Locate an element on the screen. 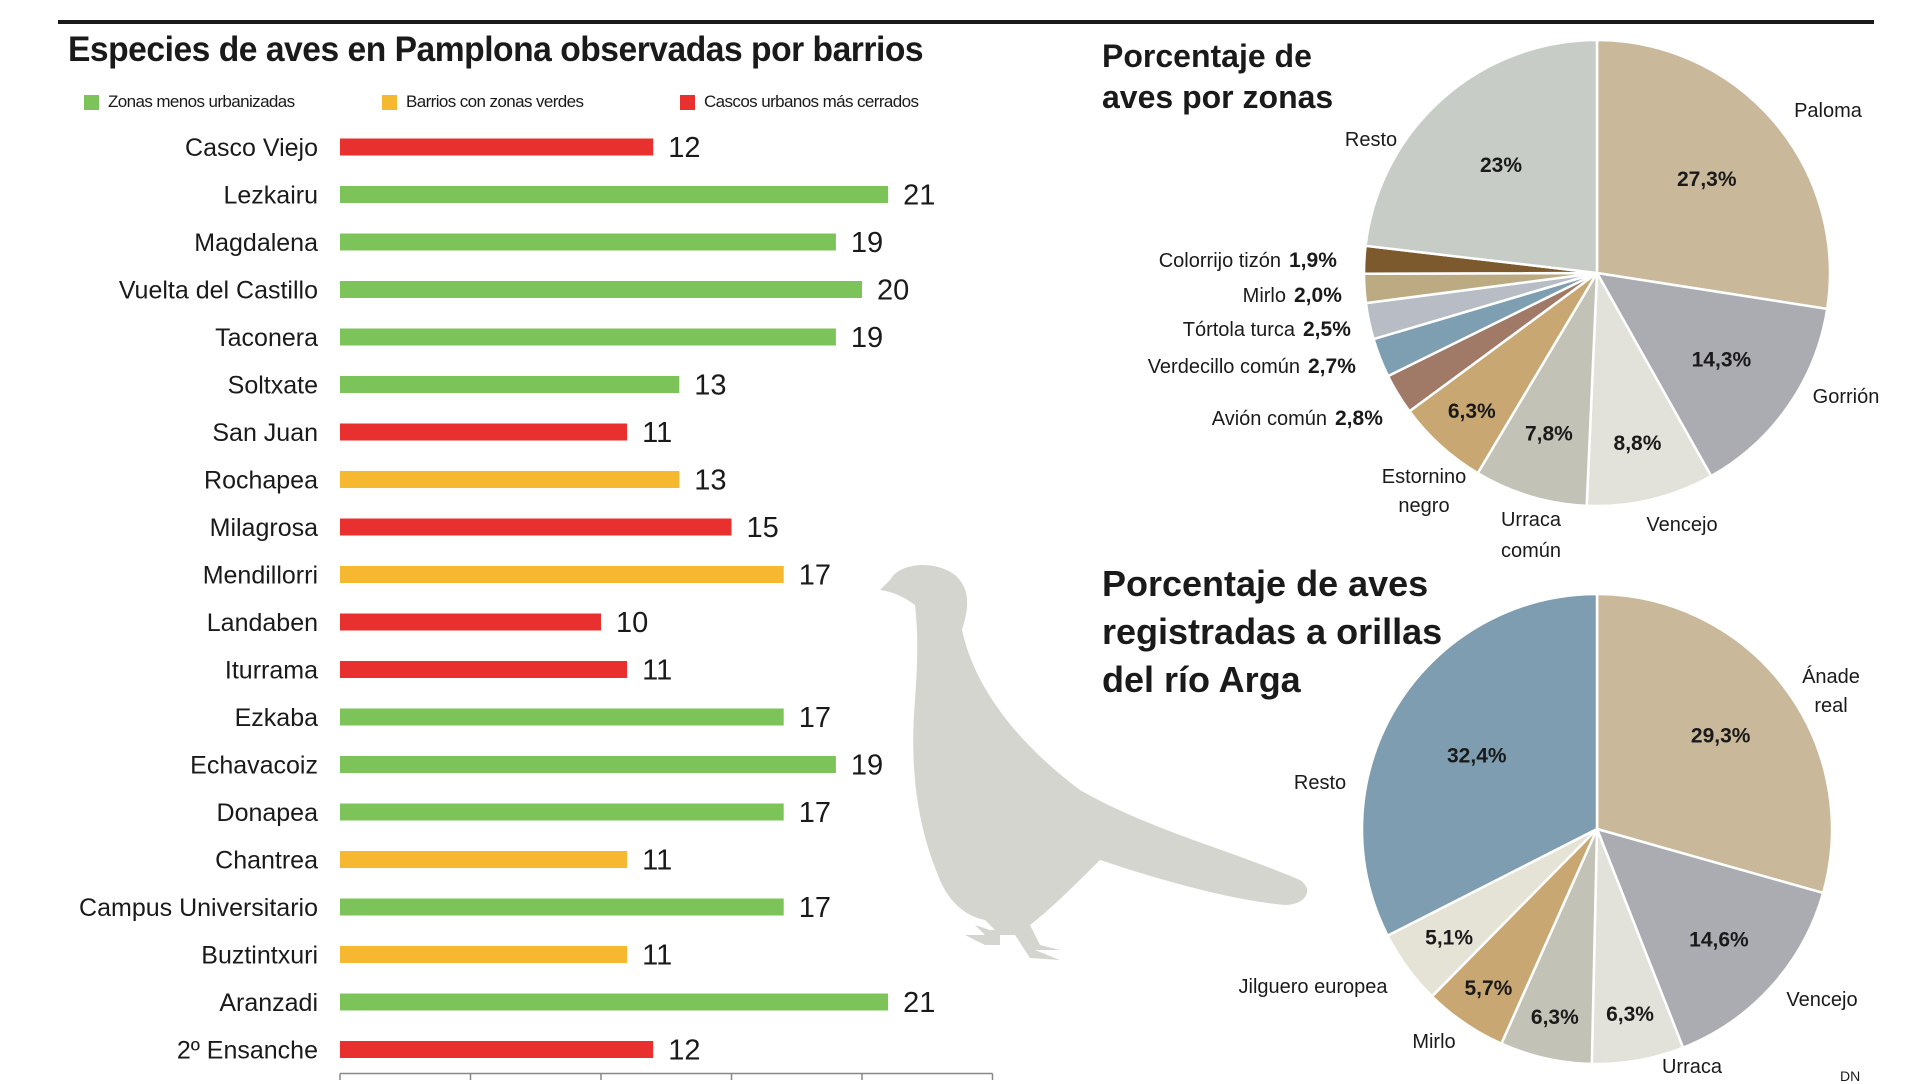  pie-zonas-name: Gorrión is located at coordinates (1846, 397).